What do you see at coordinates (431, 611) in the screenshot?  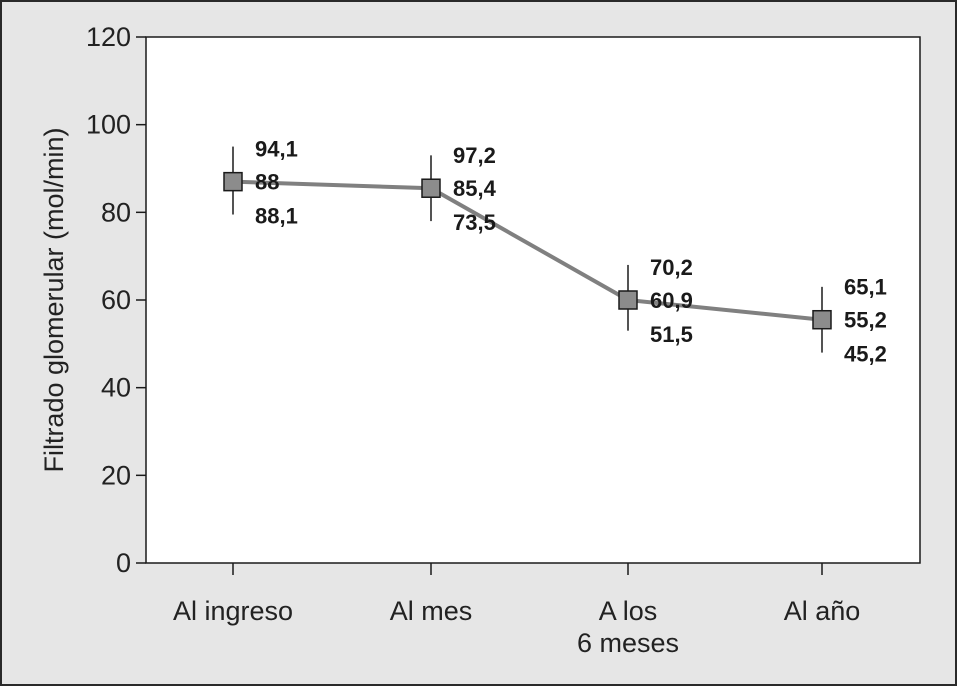 I see `x-tick-label: Al mes` at bounding box center [431, 611].